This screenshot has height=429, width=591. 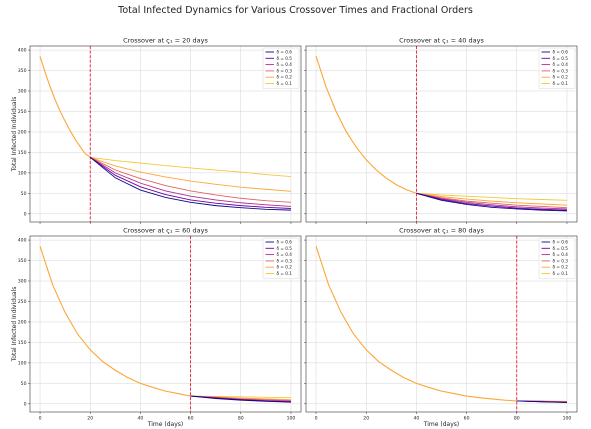 What do you see at coordinates (165, 231) in the screenshot?
I see `panel-title: Crossover at ς₁ = 60 days` at bounding box center [165, 231].